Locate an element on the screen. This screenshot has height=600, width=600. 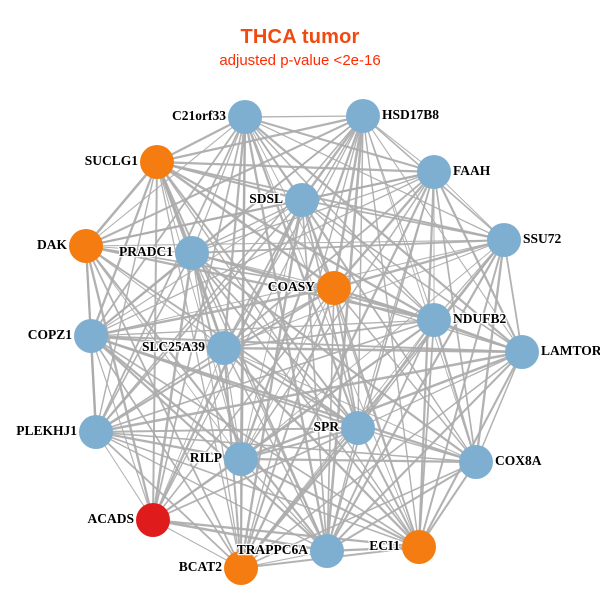
node-label-trappc6a: TRAPPC6A is located at coordinates (272, 549).